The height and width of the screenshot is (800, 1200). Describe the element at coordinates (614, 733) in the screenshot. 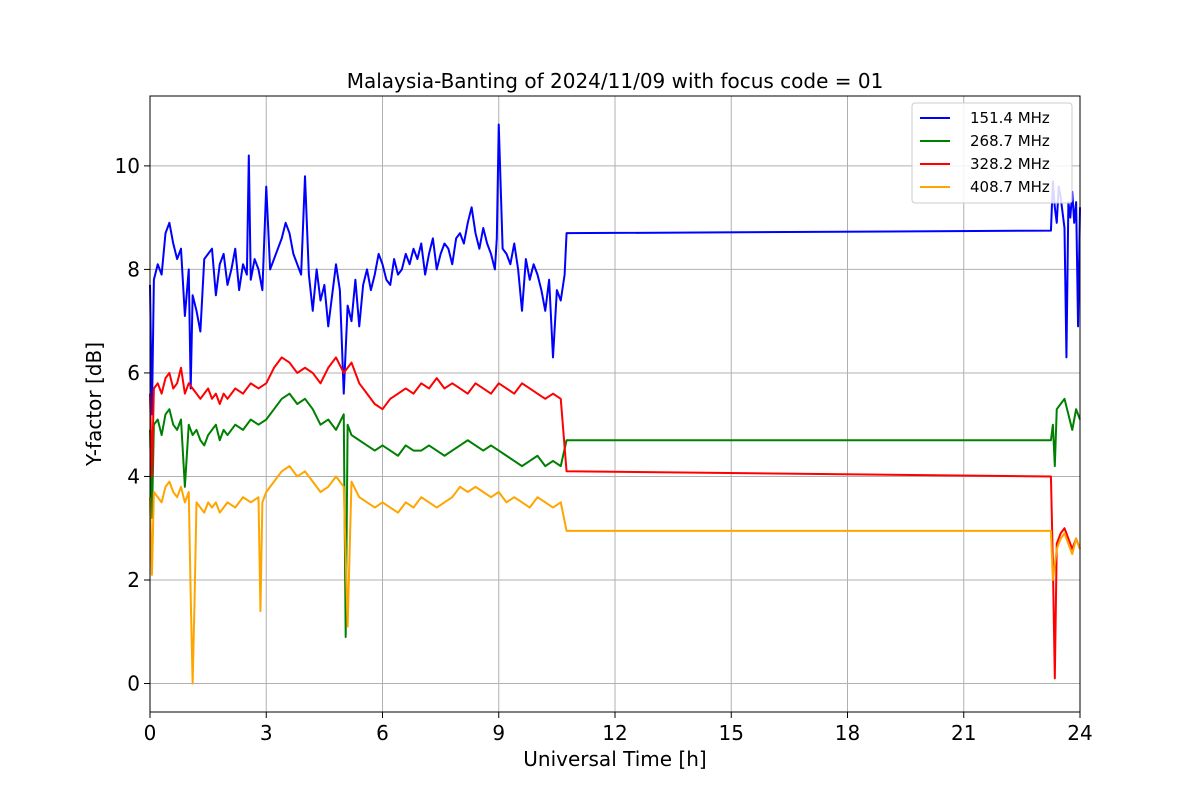

I see `x-tick-label: 12` at that location.